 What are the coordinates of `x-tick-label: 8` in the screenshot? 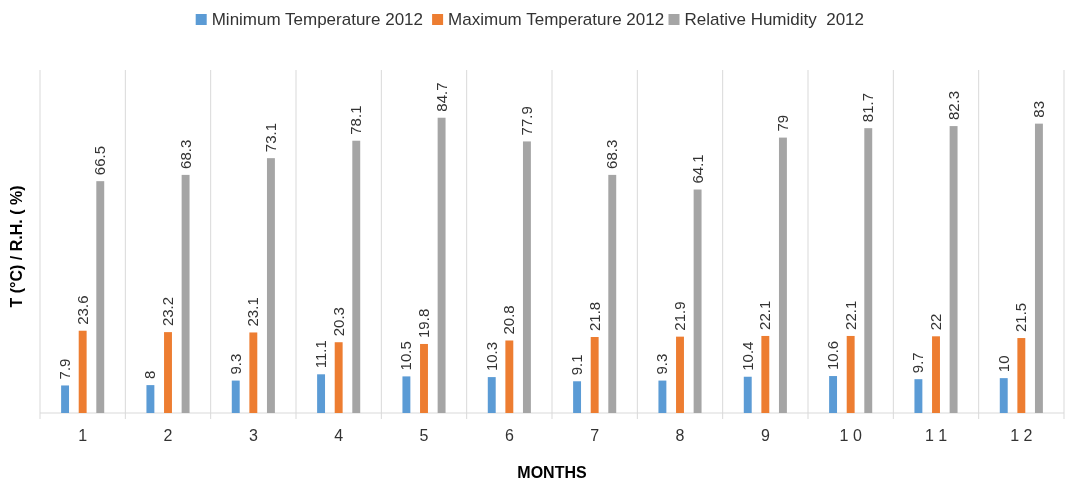 It's located at (680, 435).